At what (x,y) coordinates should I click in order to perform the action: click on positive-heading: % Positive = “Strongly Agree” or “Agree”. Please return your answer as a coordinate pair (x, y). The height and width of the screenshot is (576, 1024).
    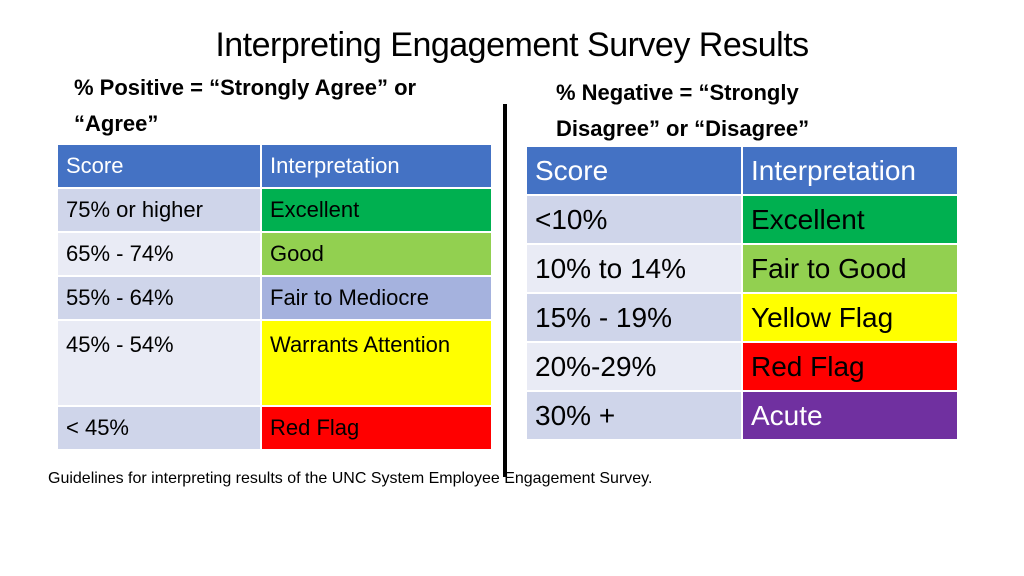
    Looking at the image, I should click on (245, 105).